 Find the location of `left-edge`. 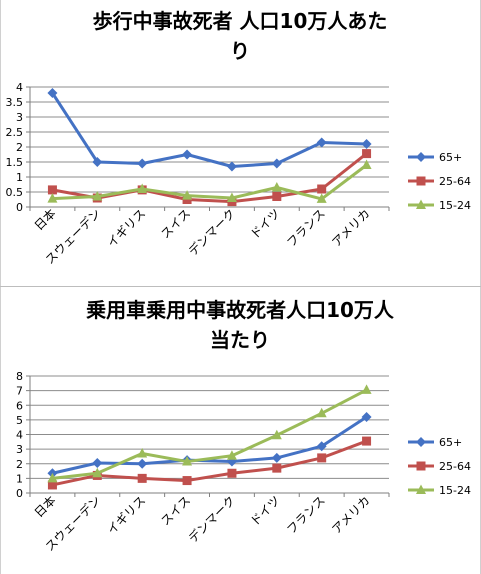

left-edge is located at coordinates (0, 287).